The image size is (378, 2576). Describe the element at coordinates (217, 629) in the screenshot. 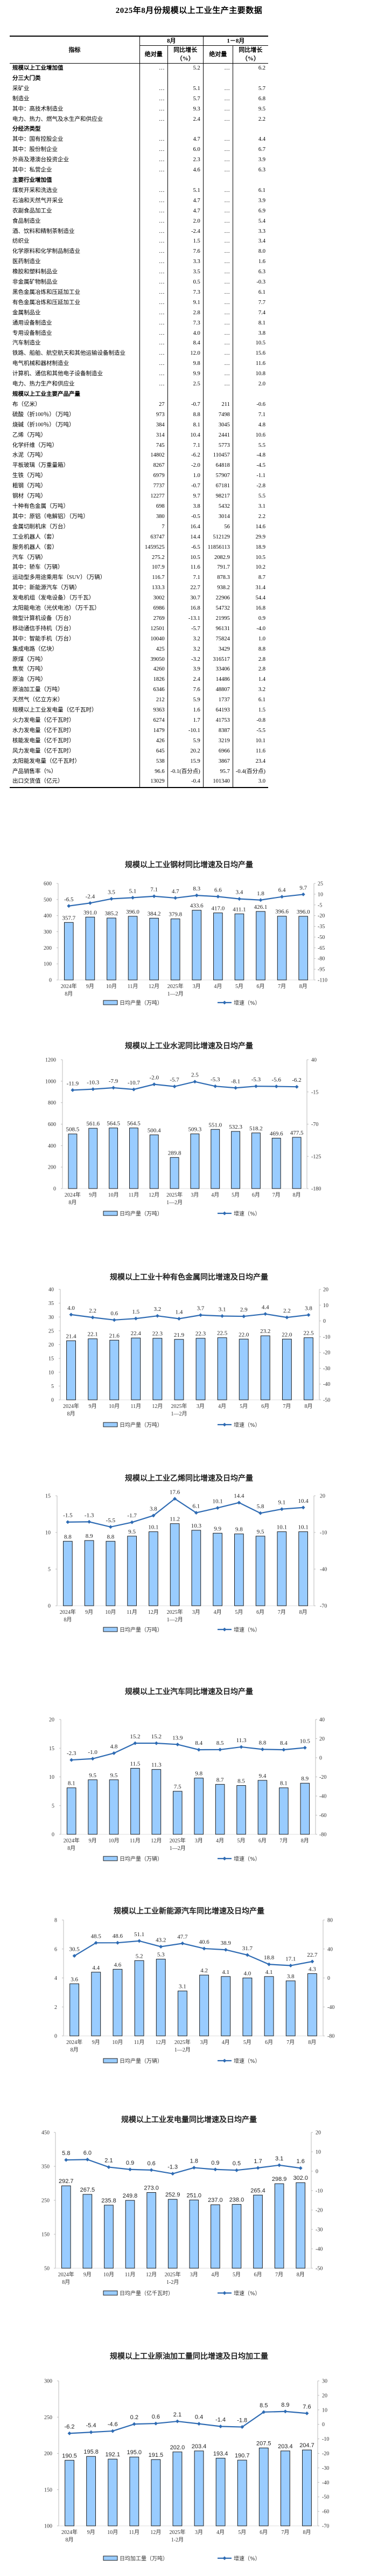

I see `ytd-absolute-value: 96131` at that location.